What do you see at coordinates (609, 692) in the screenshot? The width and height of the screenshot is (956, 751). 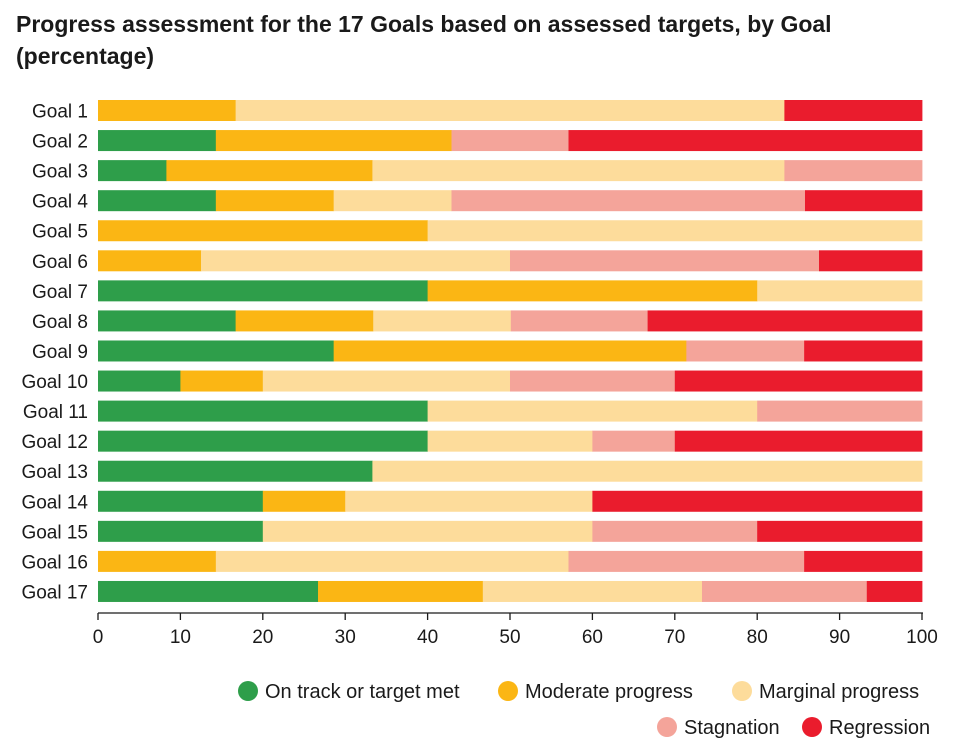 I see `legend-label-2: Moderate progress` at bounding box center [609, 692].